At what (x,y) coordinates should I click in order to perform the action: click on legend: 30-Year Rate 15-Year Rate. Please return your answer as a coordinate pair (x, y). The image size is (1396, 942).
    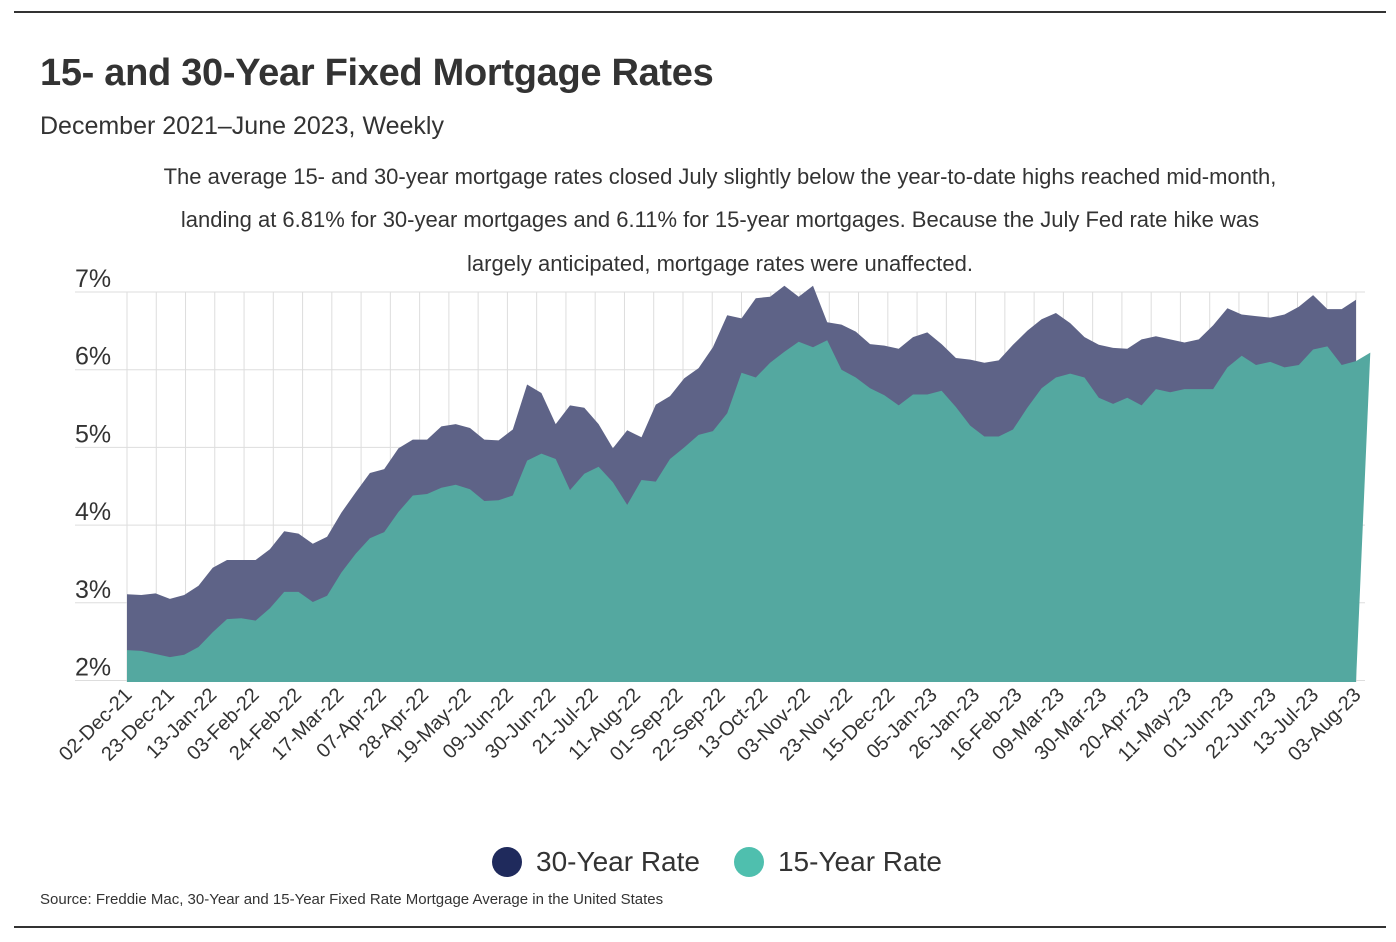
    Looking at the image, I should click on (734, 862).